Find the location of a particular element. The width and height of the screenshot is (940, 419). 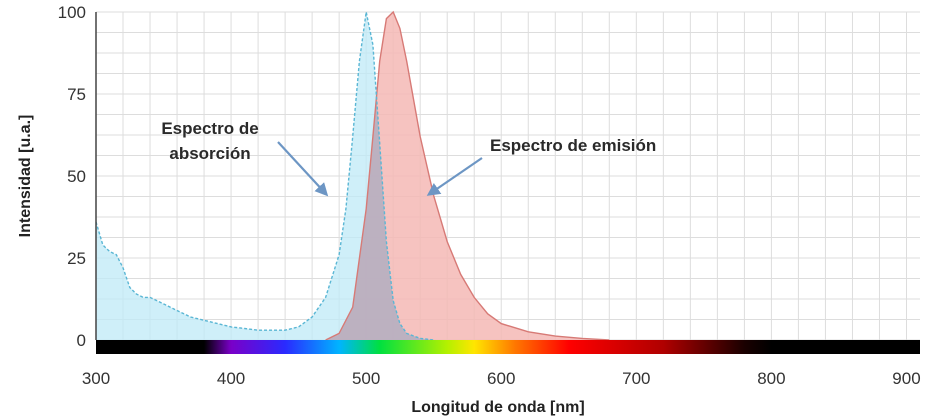

x-axis-title: Longitud de onda [nm] is located at coordinates (497, 407).